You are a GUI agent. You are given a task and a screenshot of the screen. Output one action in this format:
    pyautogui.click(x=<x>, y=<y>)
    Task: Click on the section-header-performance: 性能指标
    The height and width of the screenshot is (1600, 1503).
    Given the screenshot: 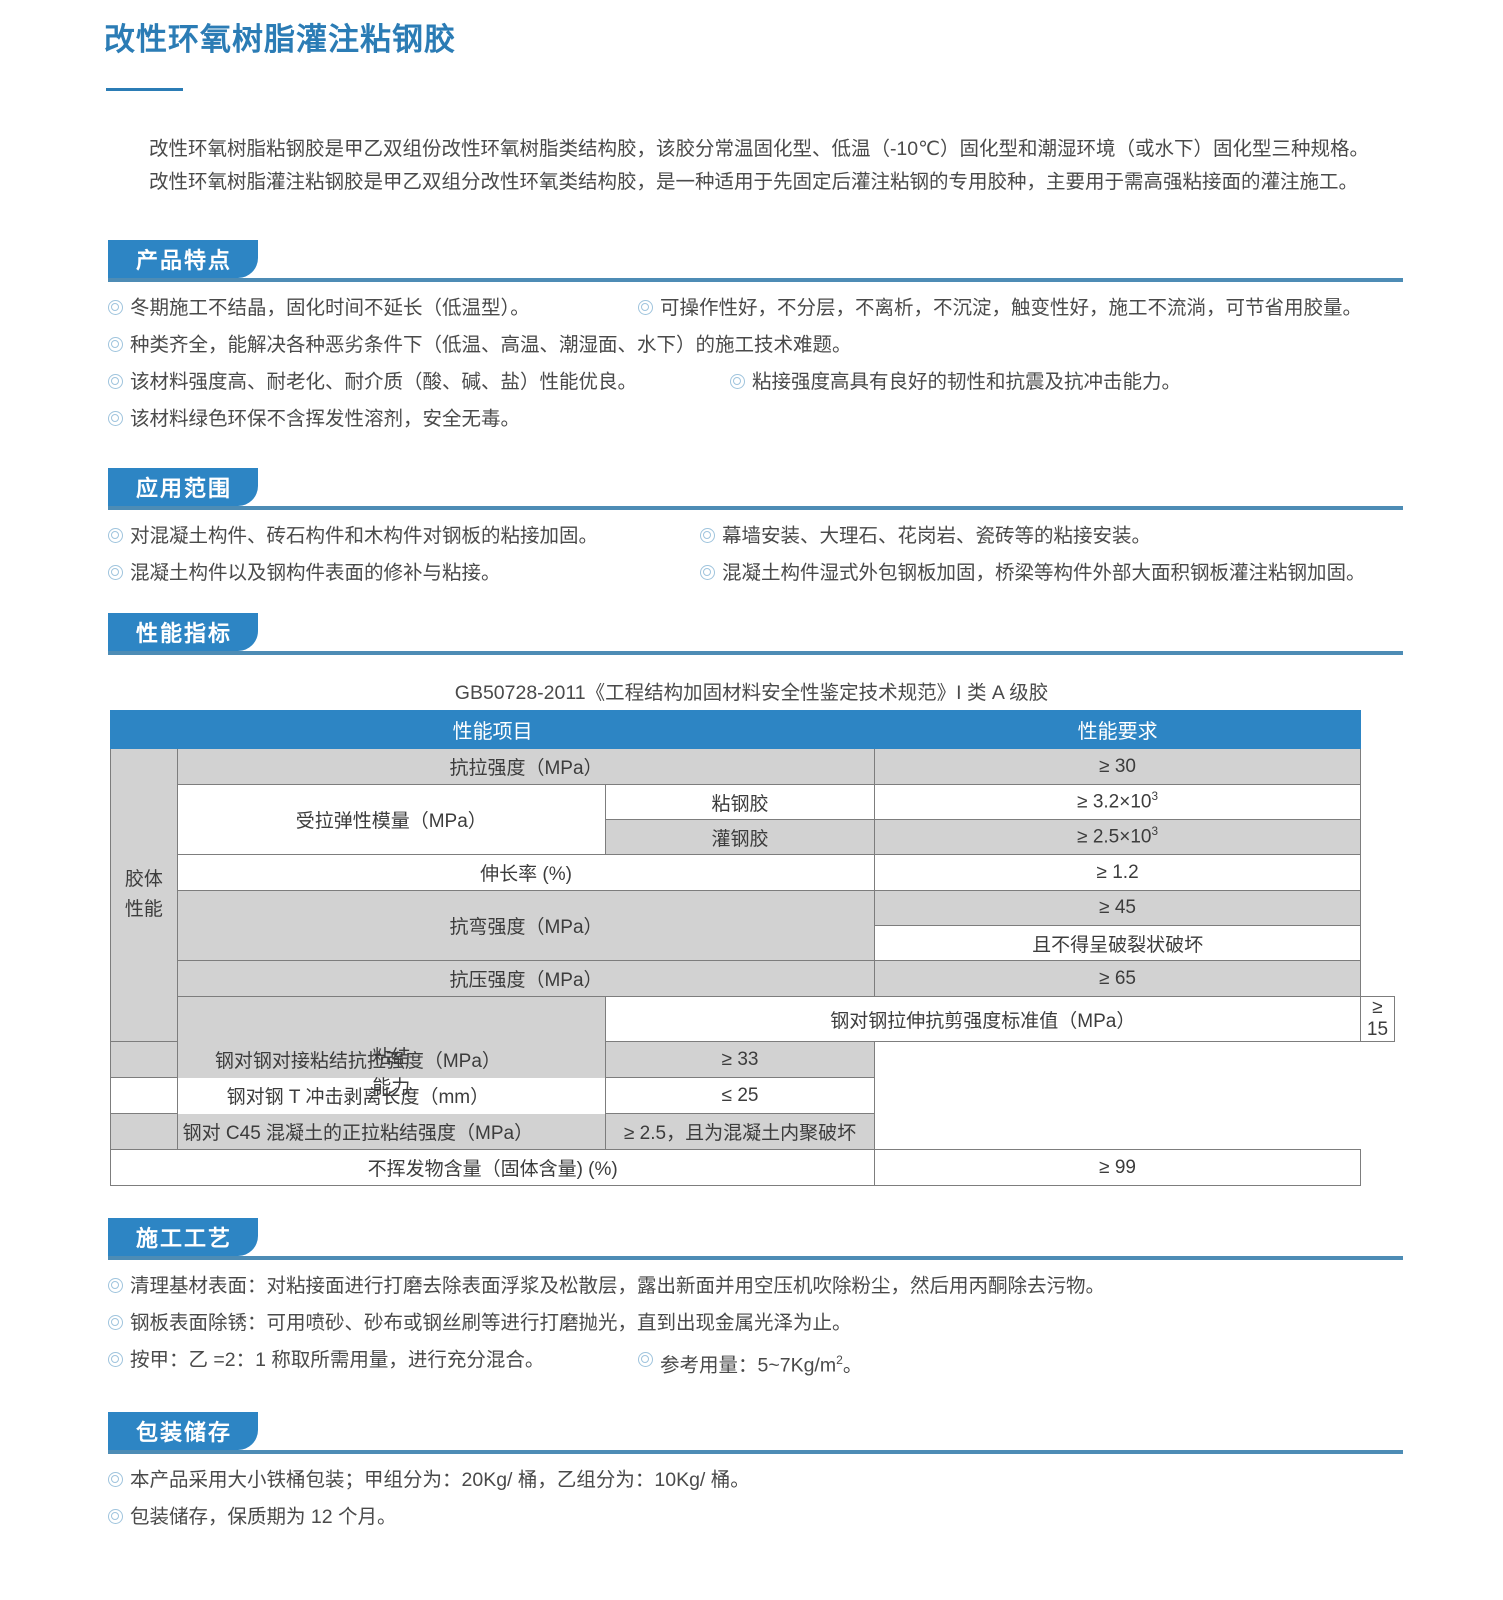 What is the action you would take?
    pyautogui.click(x=755, y=634)
    